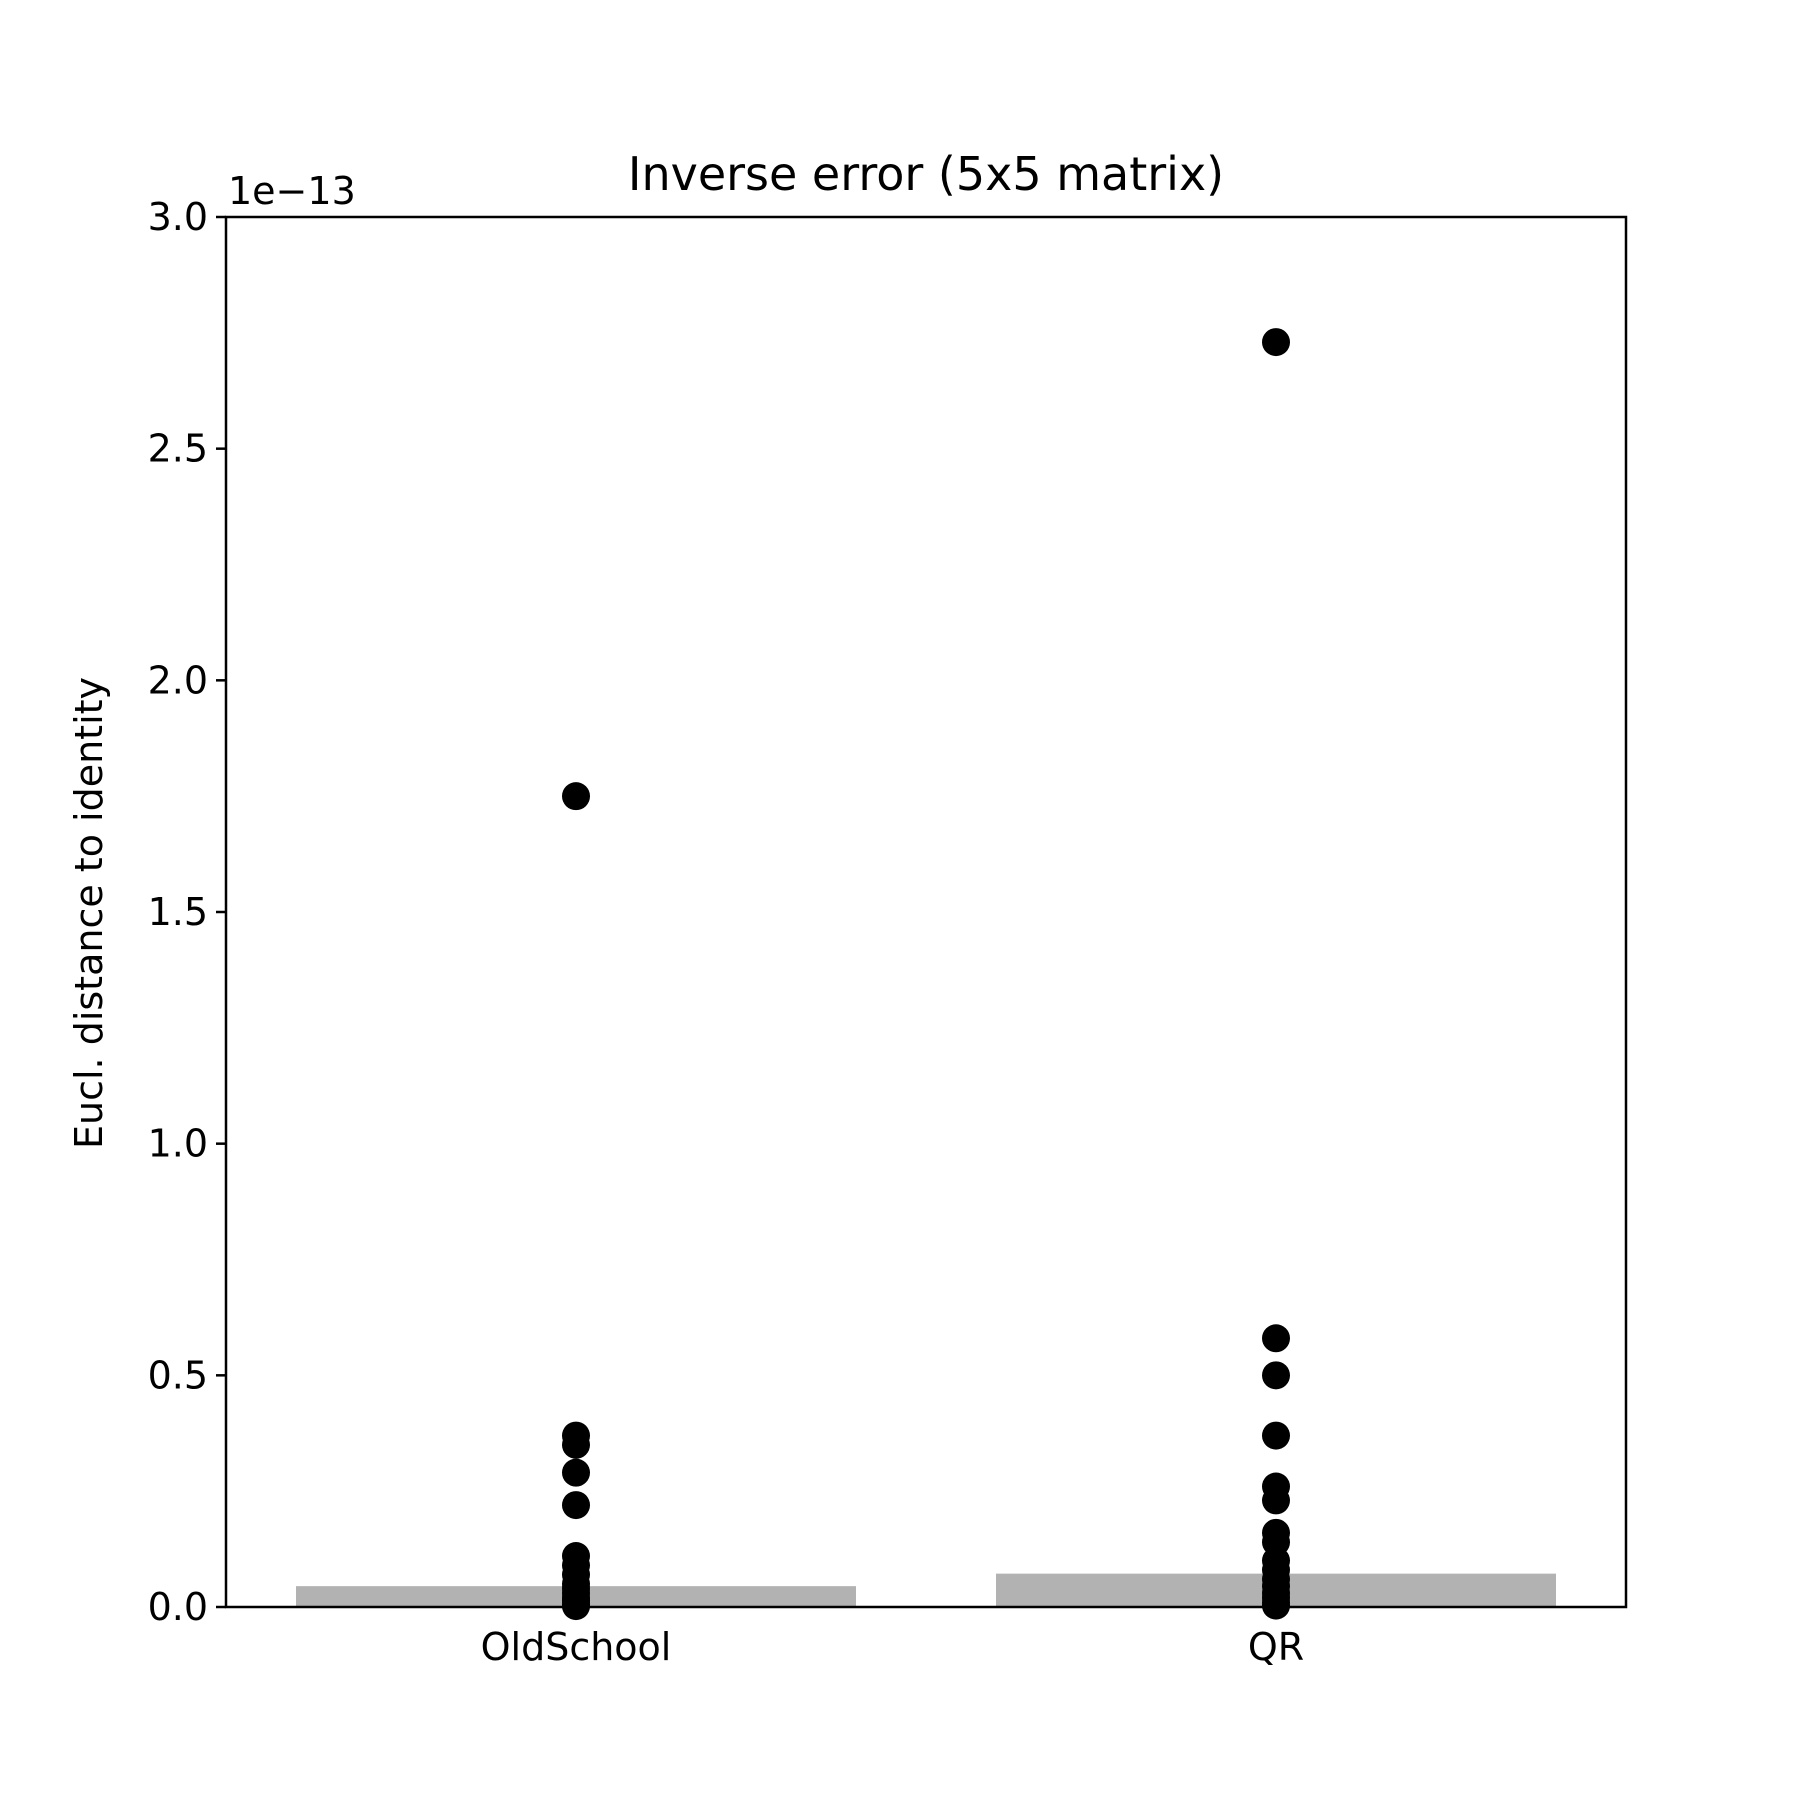 The image size is (1800, 1800). What do you see at coordinates (178, 1375) in the screenshot?
I see `y-tick-label: 0.5` at bounding box center [178, 1375].